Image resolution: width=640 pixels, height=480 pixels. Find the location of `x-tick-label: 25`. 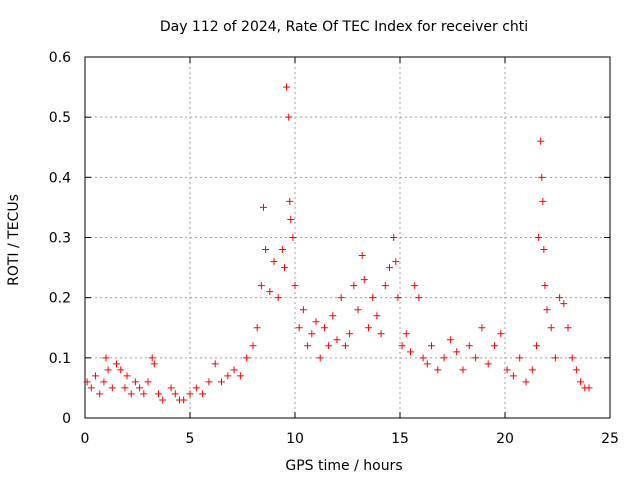

x-tick-label: 25 is located at coordinates (610, 439).